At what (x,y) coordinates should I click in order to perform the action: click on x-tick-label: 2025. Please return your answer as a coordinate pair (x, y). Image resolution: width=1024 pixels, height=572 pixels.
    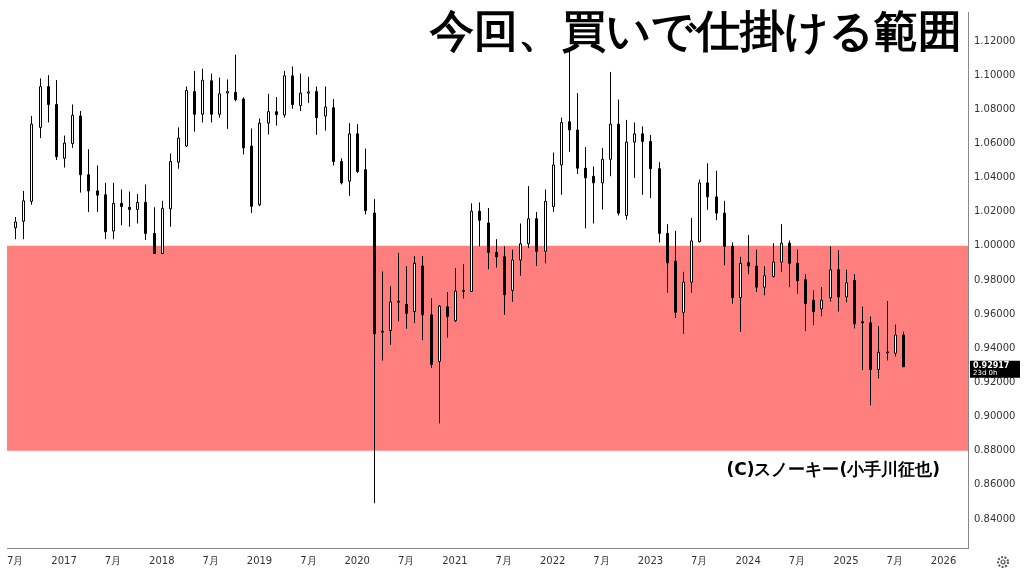
    Looking at the image, I should click on (846, 560).